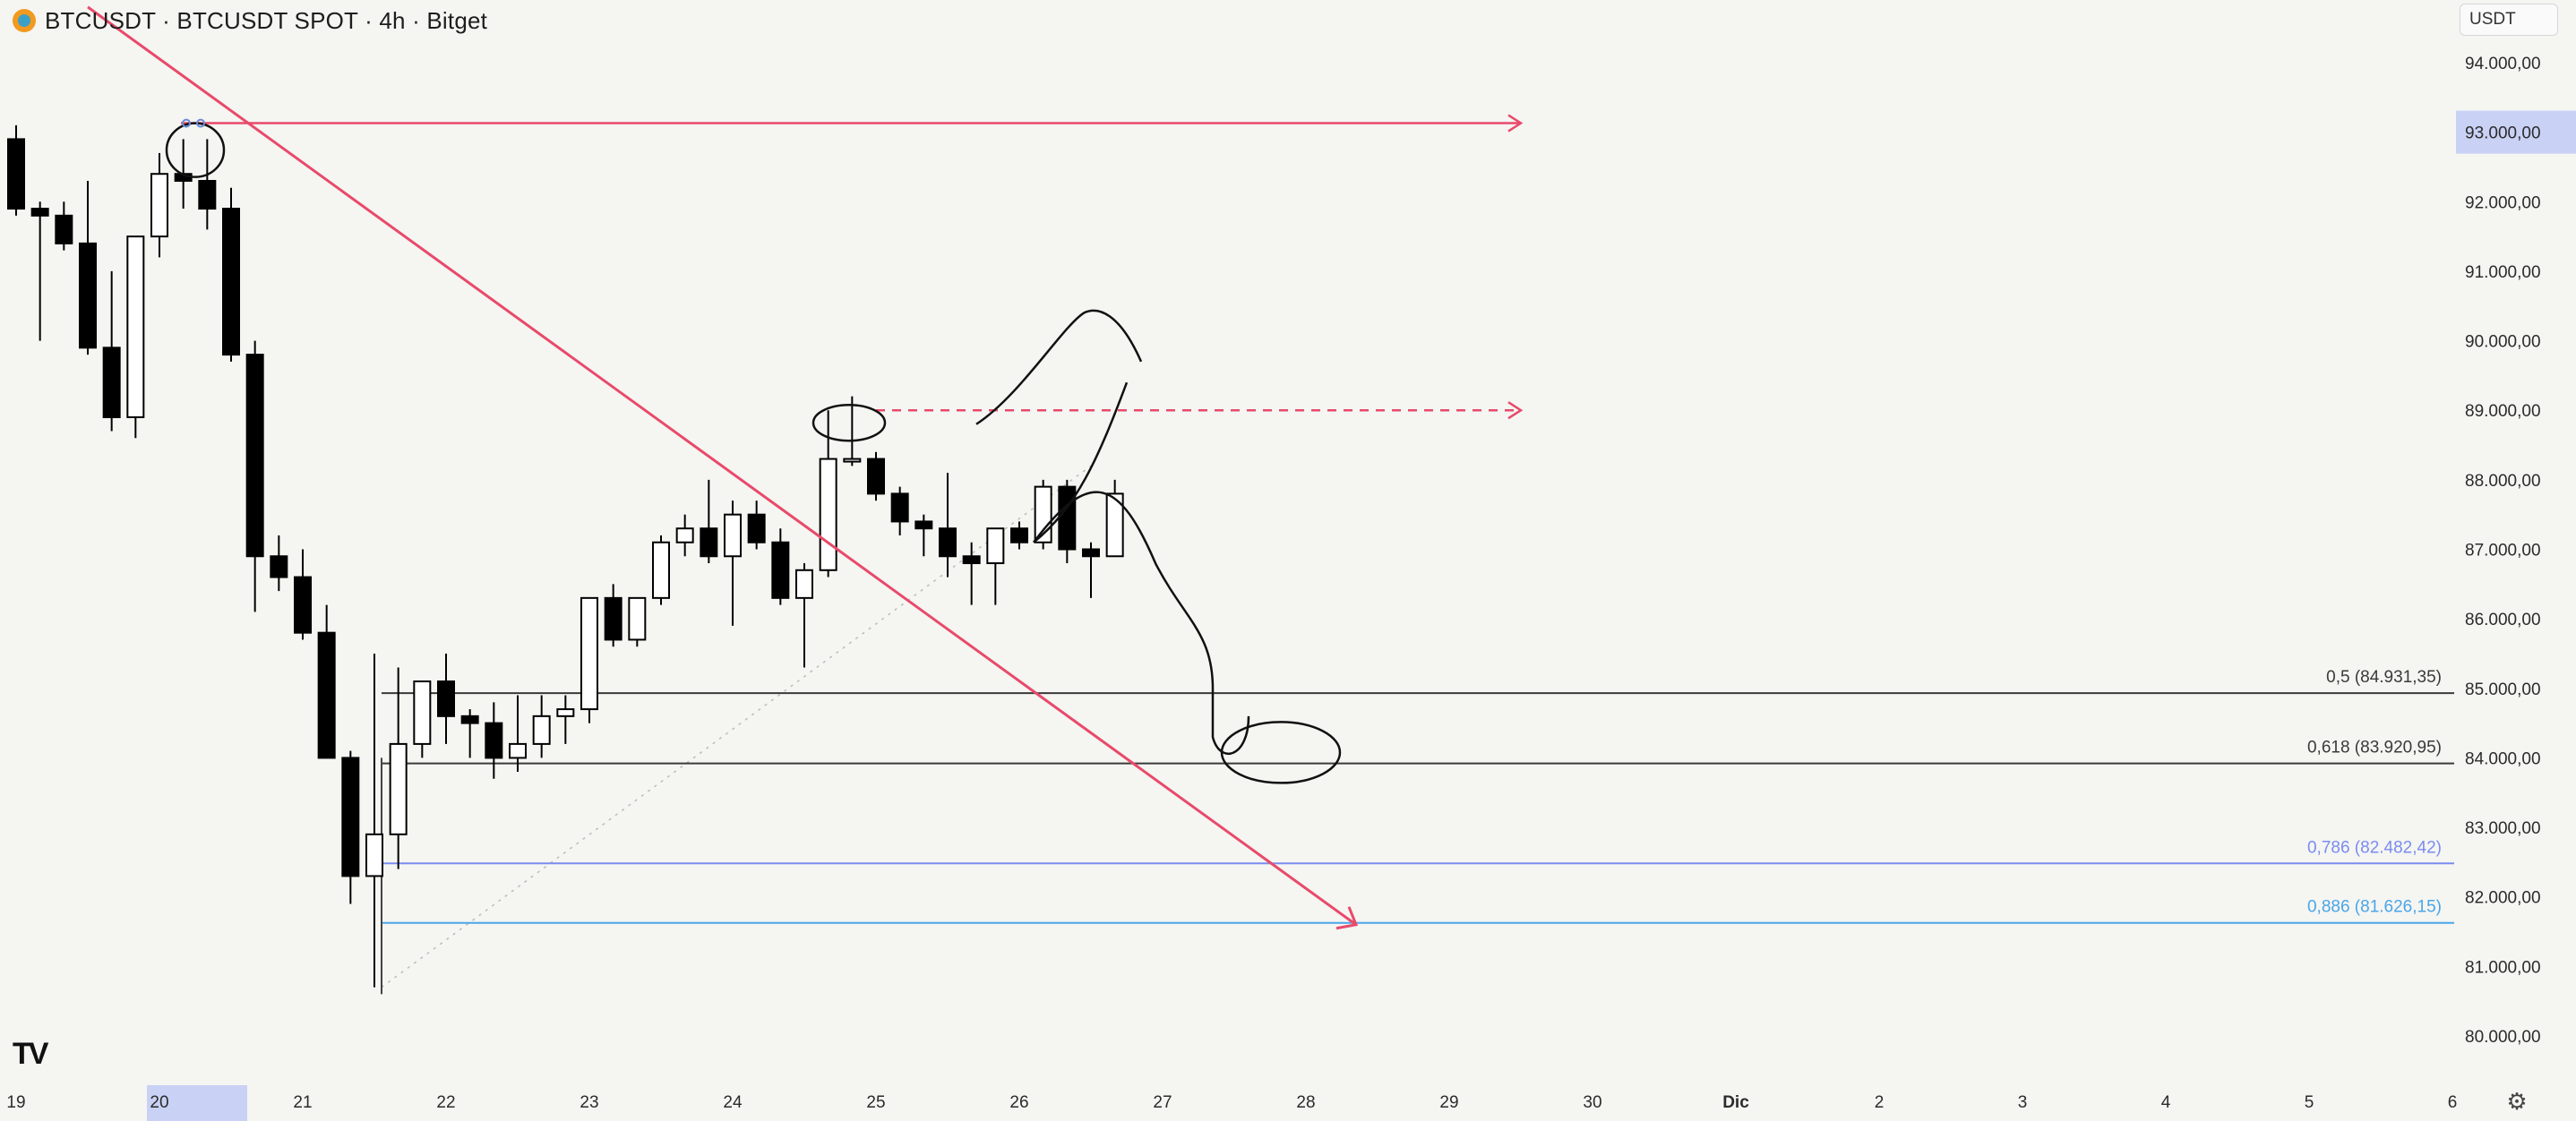 Image resolution: width=2576 pixels, height=1121 pixels. Describe the element at coordinates (2503, 967) in the screenshot. I see `price-tick-label: 81.000,00` at that location.